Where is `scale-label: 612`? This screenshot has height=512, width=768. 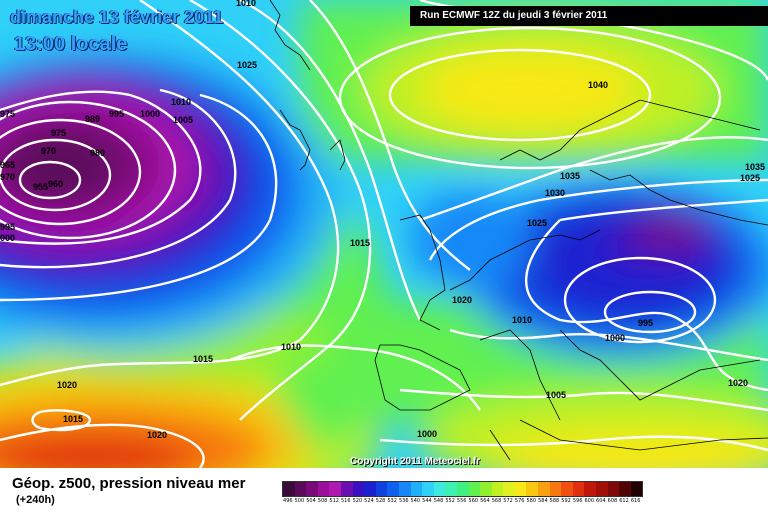
scale-label: 612 is located at coordinates (624, 501).